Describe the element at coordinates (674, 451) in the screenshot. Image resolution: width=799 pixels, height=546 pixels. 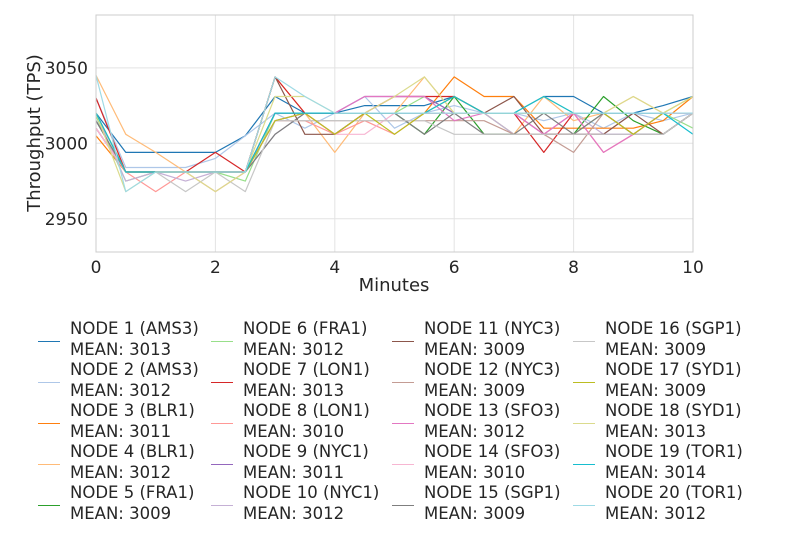
I see `legend-series-name: NODE 19 (TOR1)` at that location.